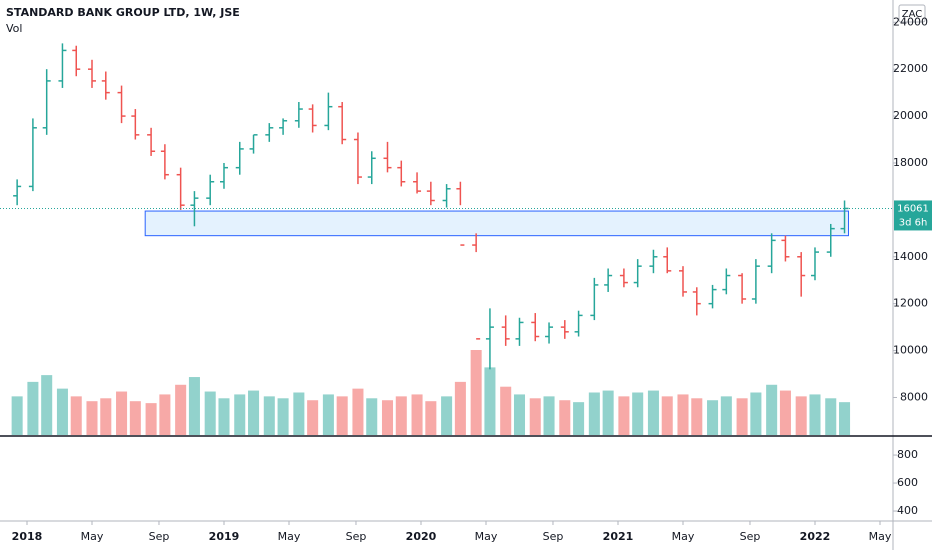 The width and height of the screenshot is (932, 550). What do you see at coordinates (123, 12) in the screenshot?
I see `chart-title: STANDARD BANK GROUP LTD, 1W, JSE` at bounding box center [123, 12].